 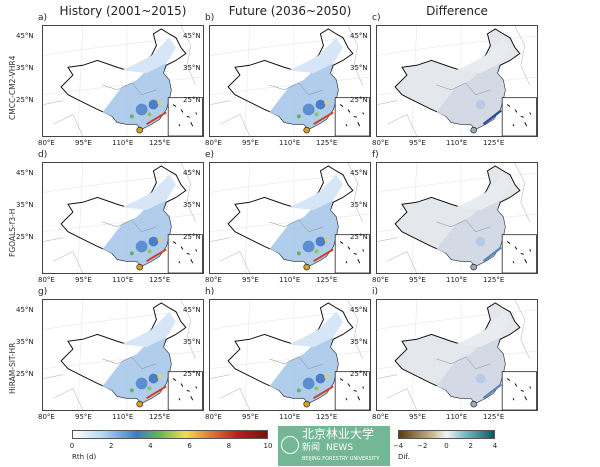 I want to click on panel-label: a), so click(x=43, y=18).